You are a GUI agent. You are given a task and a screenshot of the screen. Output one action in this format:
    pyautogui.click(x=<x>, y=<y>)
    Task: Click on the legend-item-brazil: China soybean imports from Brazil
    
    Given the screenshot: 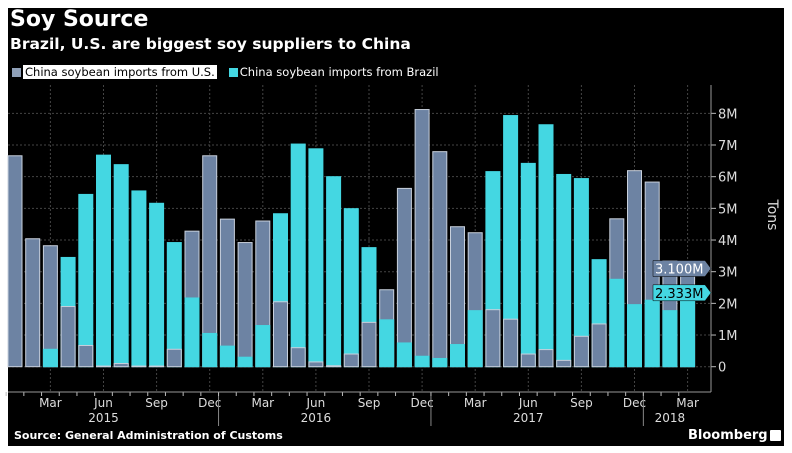 What is the action you would take?
    pyautogui.click(x=333, y=72)
    